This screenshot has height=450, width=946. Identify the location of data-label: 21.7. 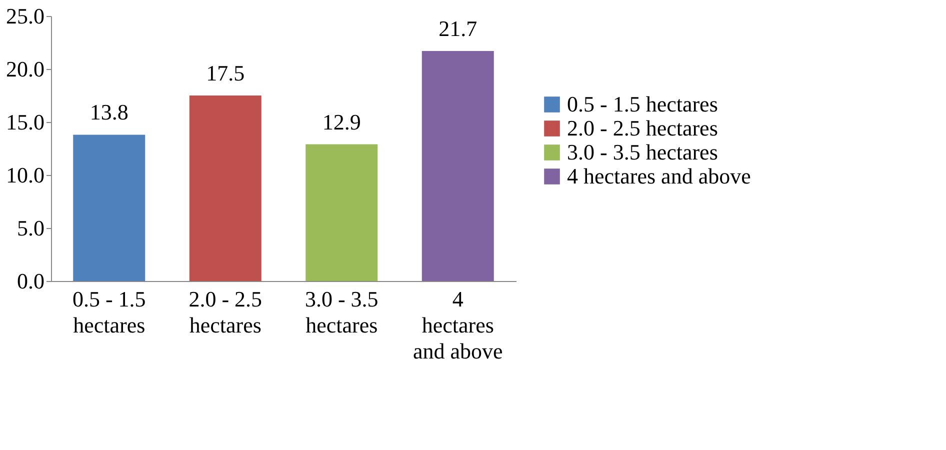
(458, 28).